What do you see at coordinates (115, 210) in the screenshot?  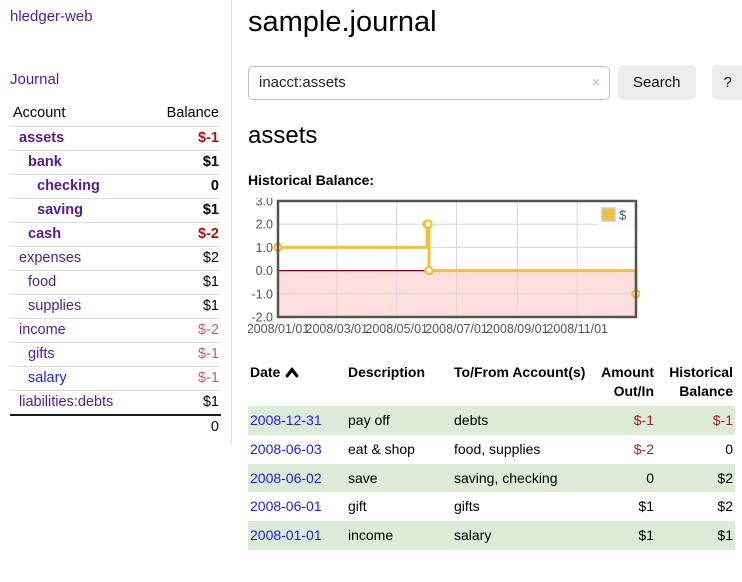 I see `account-row: saving $1` at bounding box center [115, 210].